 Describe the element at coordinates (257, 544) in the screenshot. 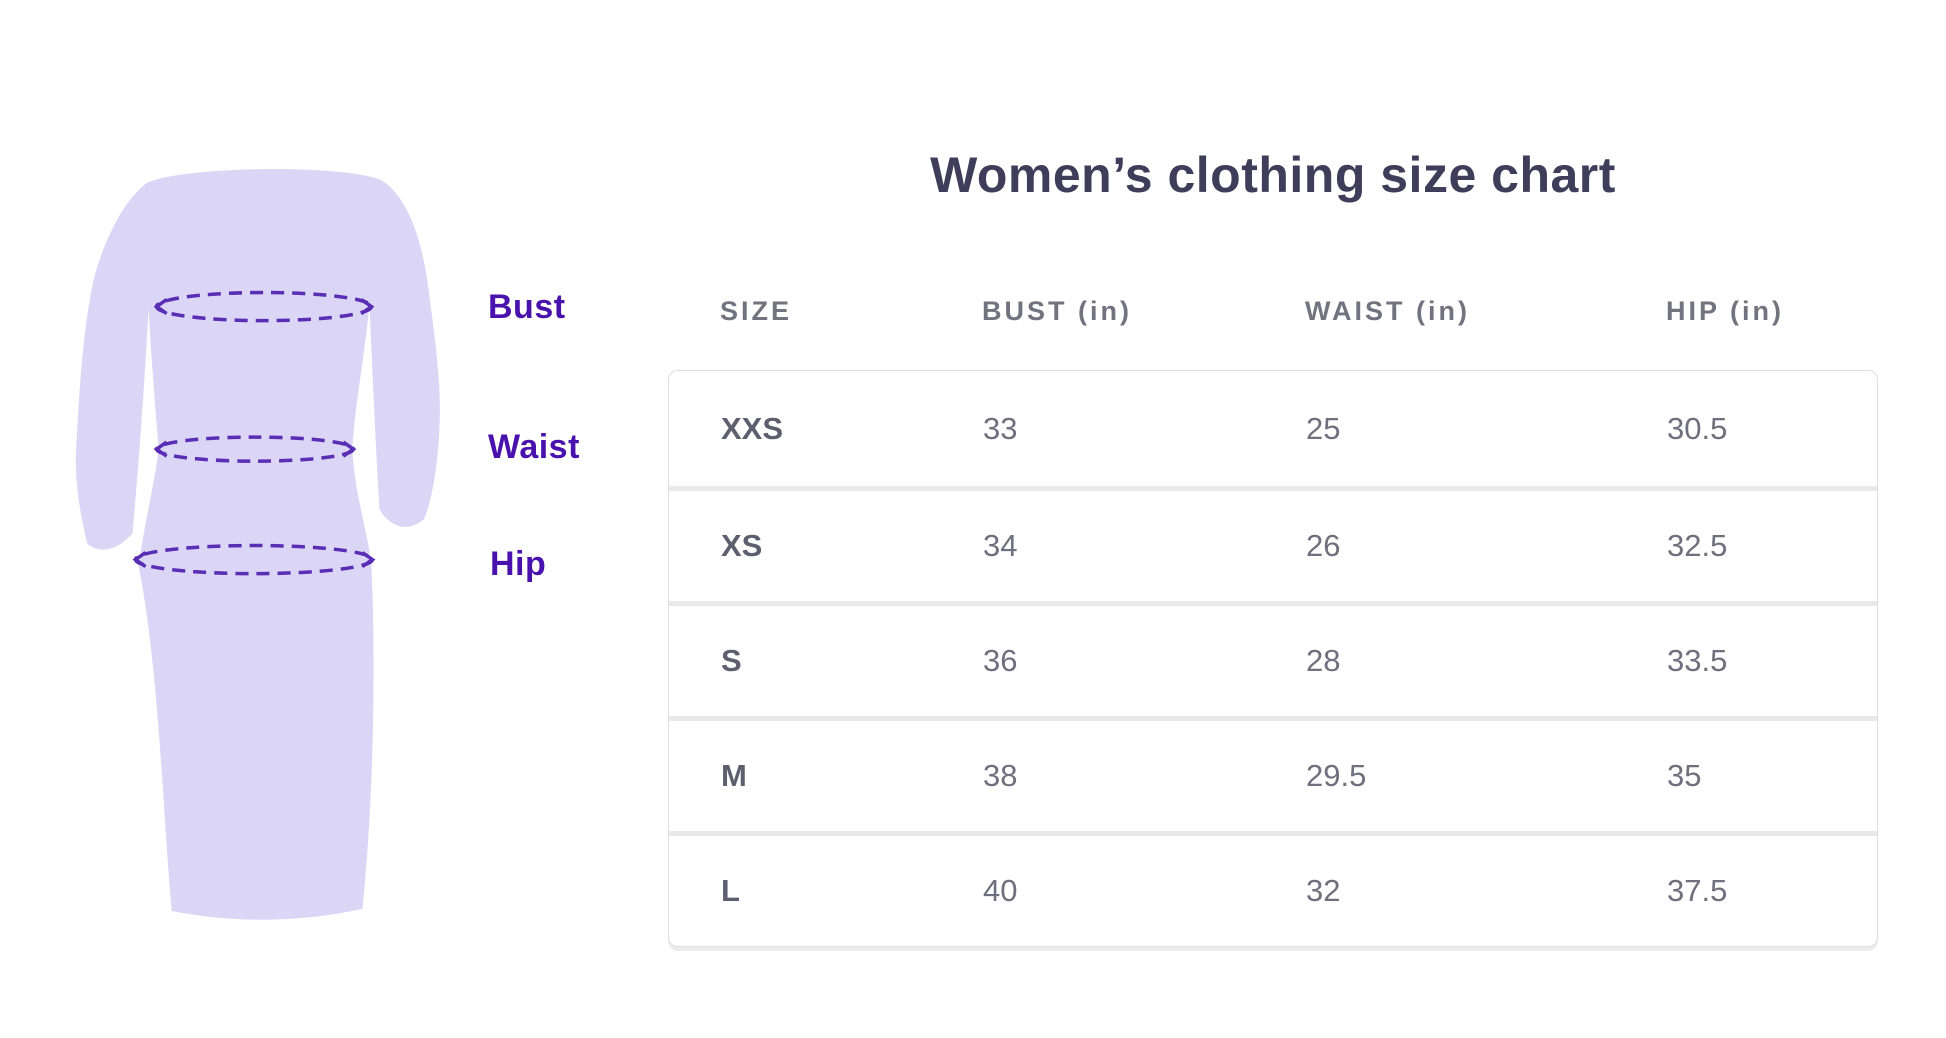

I see `dress-illustration` at that location.